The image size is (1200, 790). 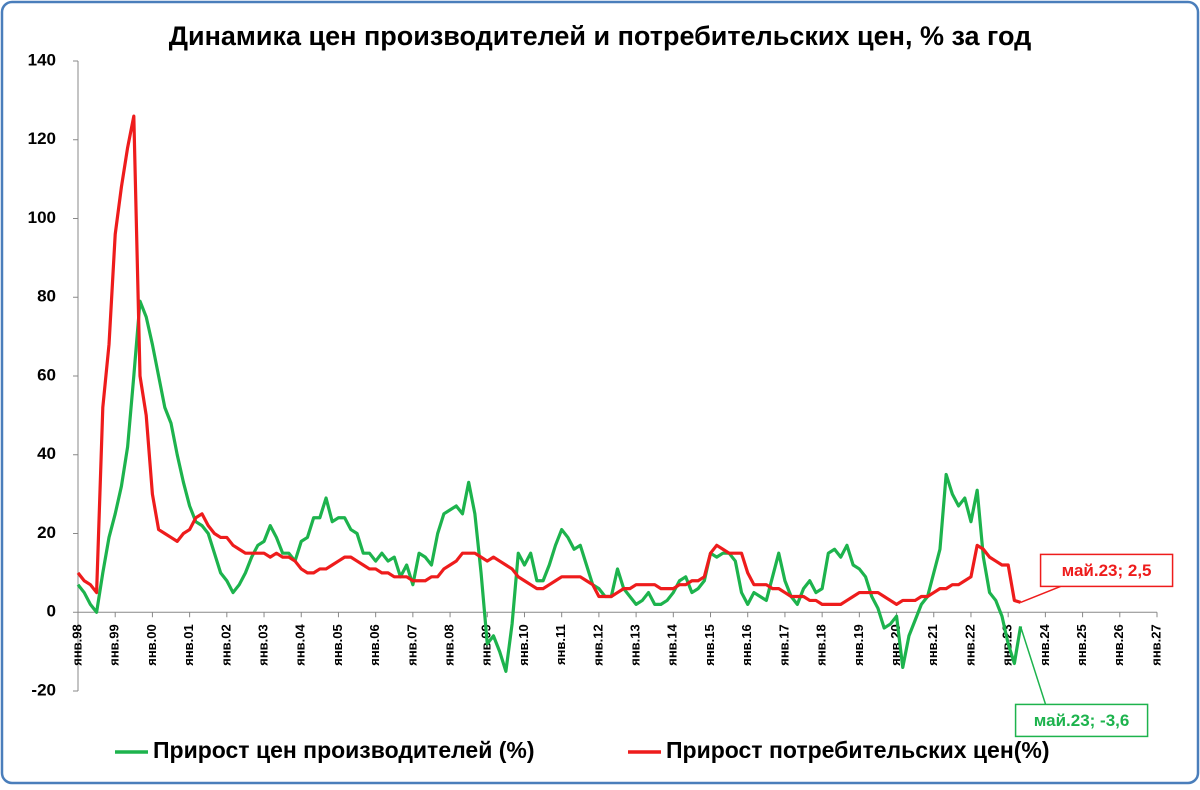 I want to click on x-tick-label: янв.13, so click(x=635, y=645).